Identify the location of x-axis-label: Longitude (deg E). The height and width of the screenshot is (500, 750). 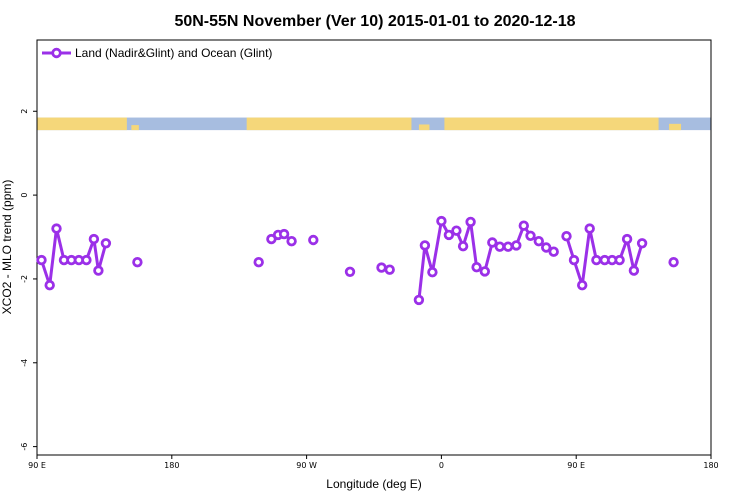
(373, 484).